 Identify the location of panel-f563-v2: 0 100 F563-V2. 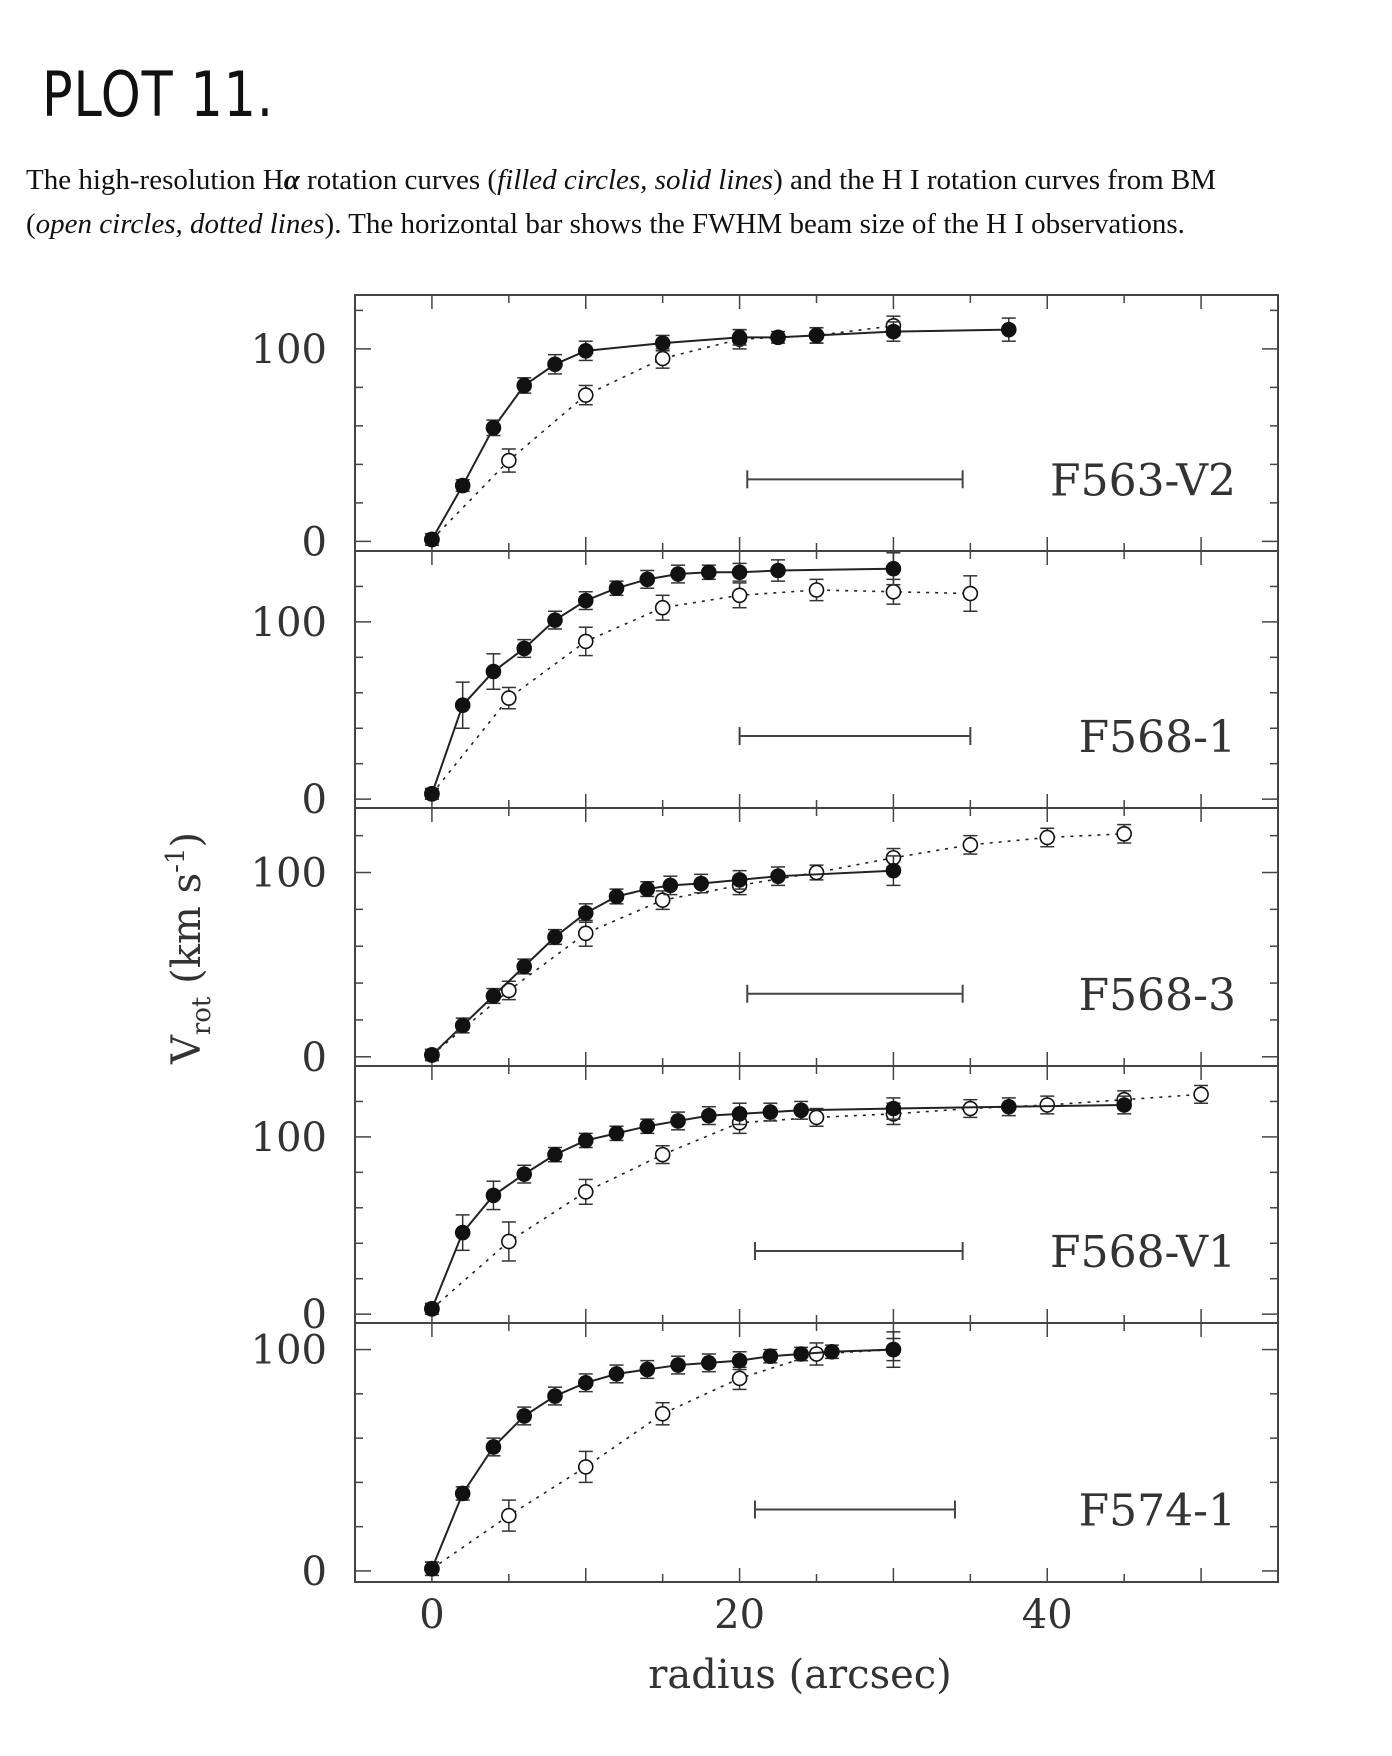
(765, 429).